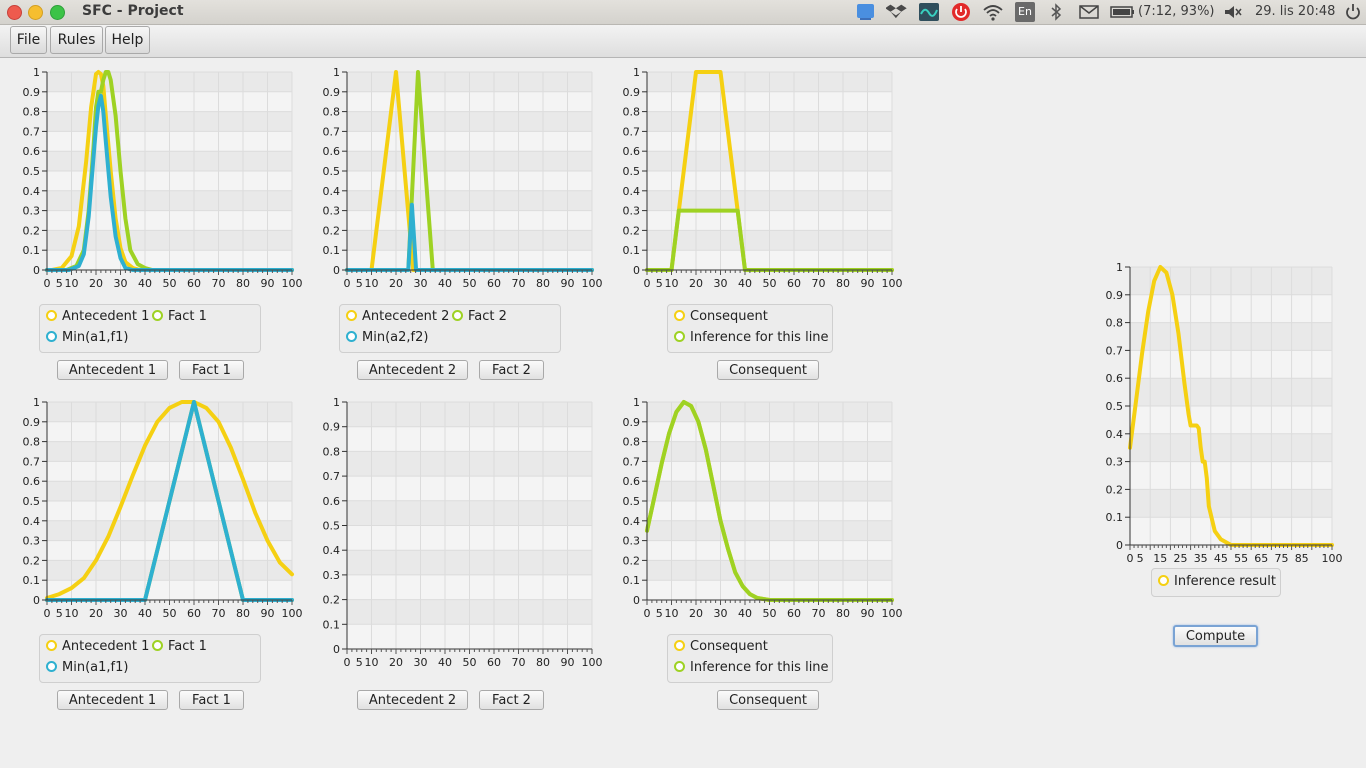 The height and width of the screenshot is (768, 1366). I want to click on mail-icon, so click(1089, 12).